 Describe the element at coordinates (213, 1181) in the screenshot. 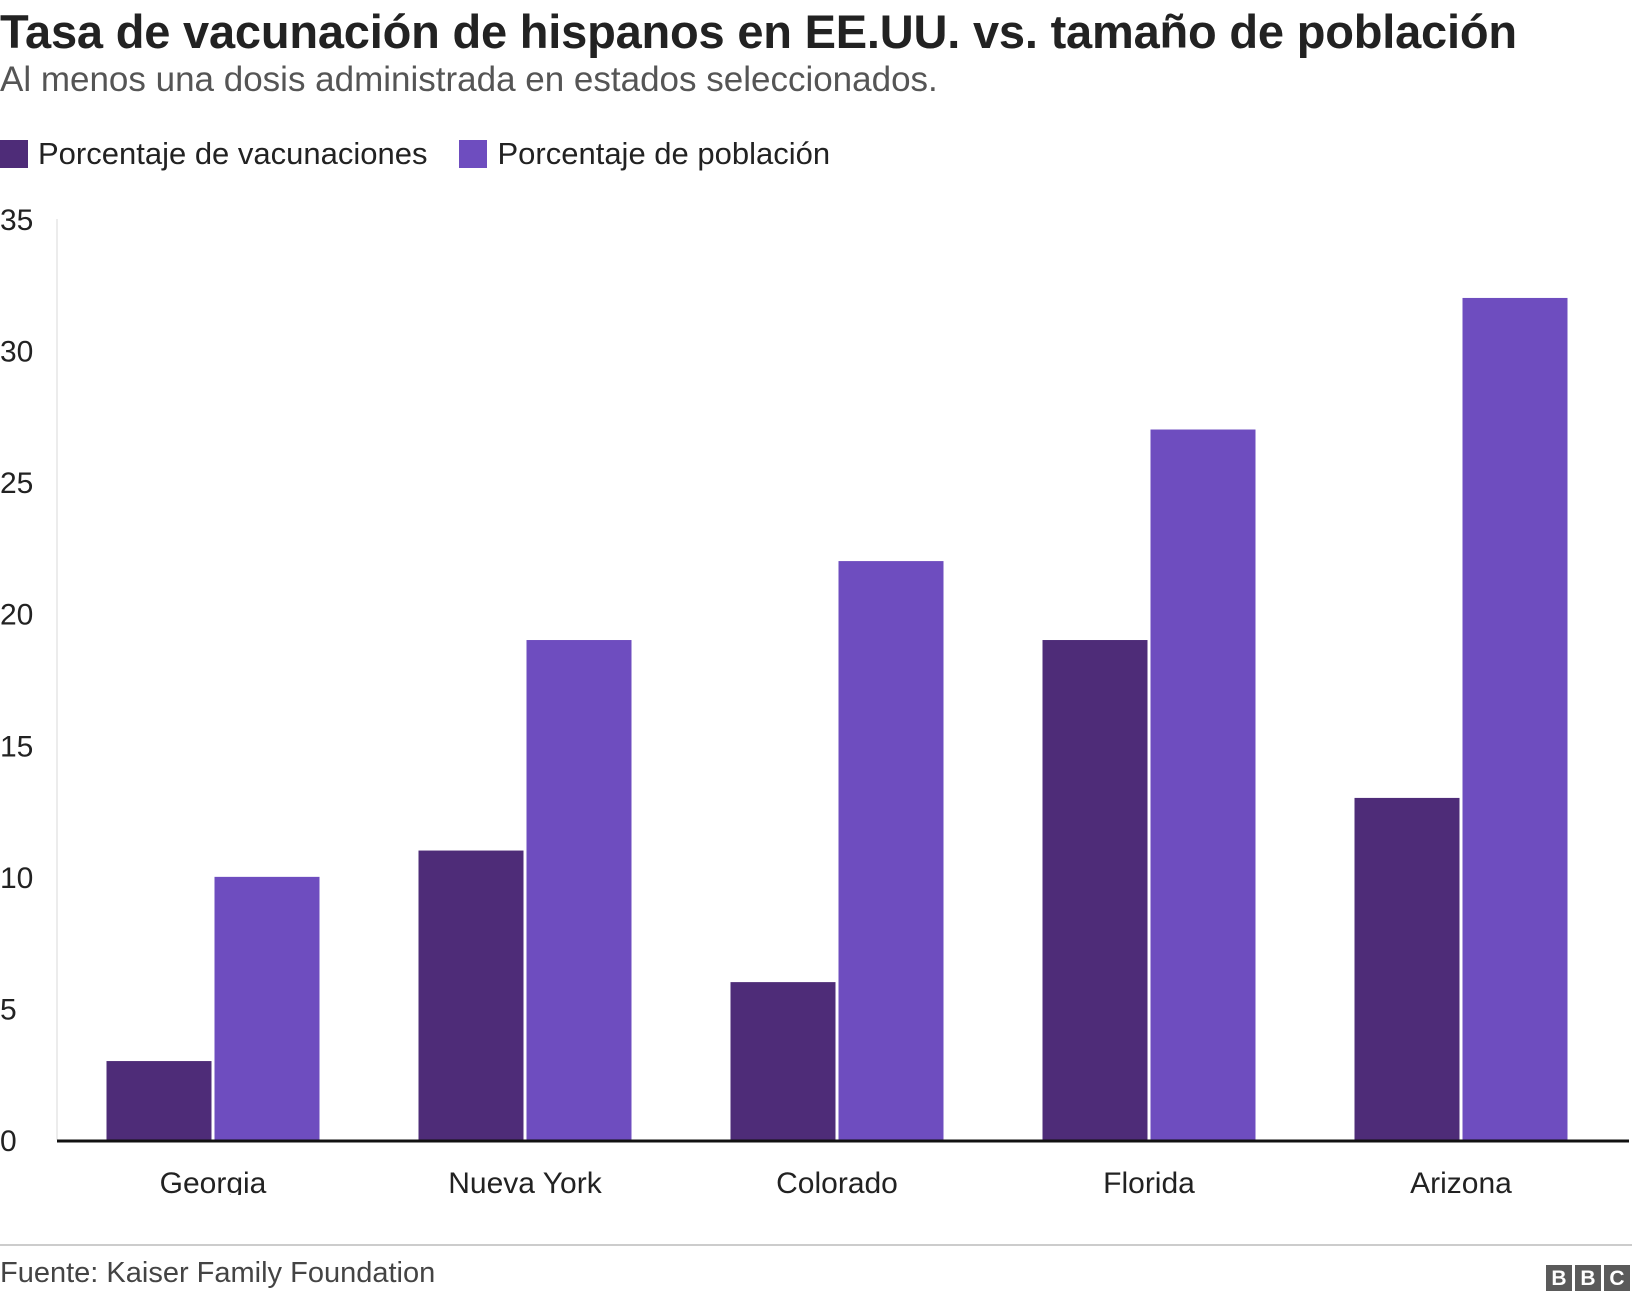

I see `x-tick-label: Georgia` at that location.